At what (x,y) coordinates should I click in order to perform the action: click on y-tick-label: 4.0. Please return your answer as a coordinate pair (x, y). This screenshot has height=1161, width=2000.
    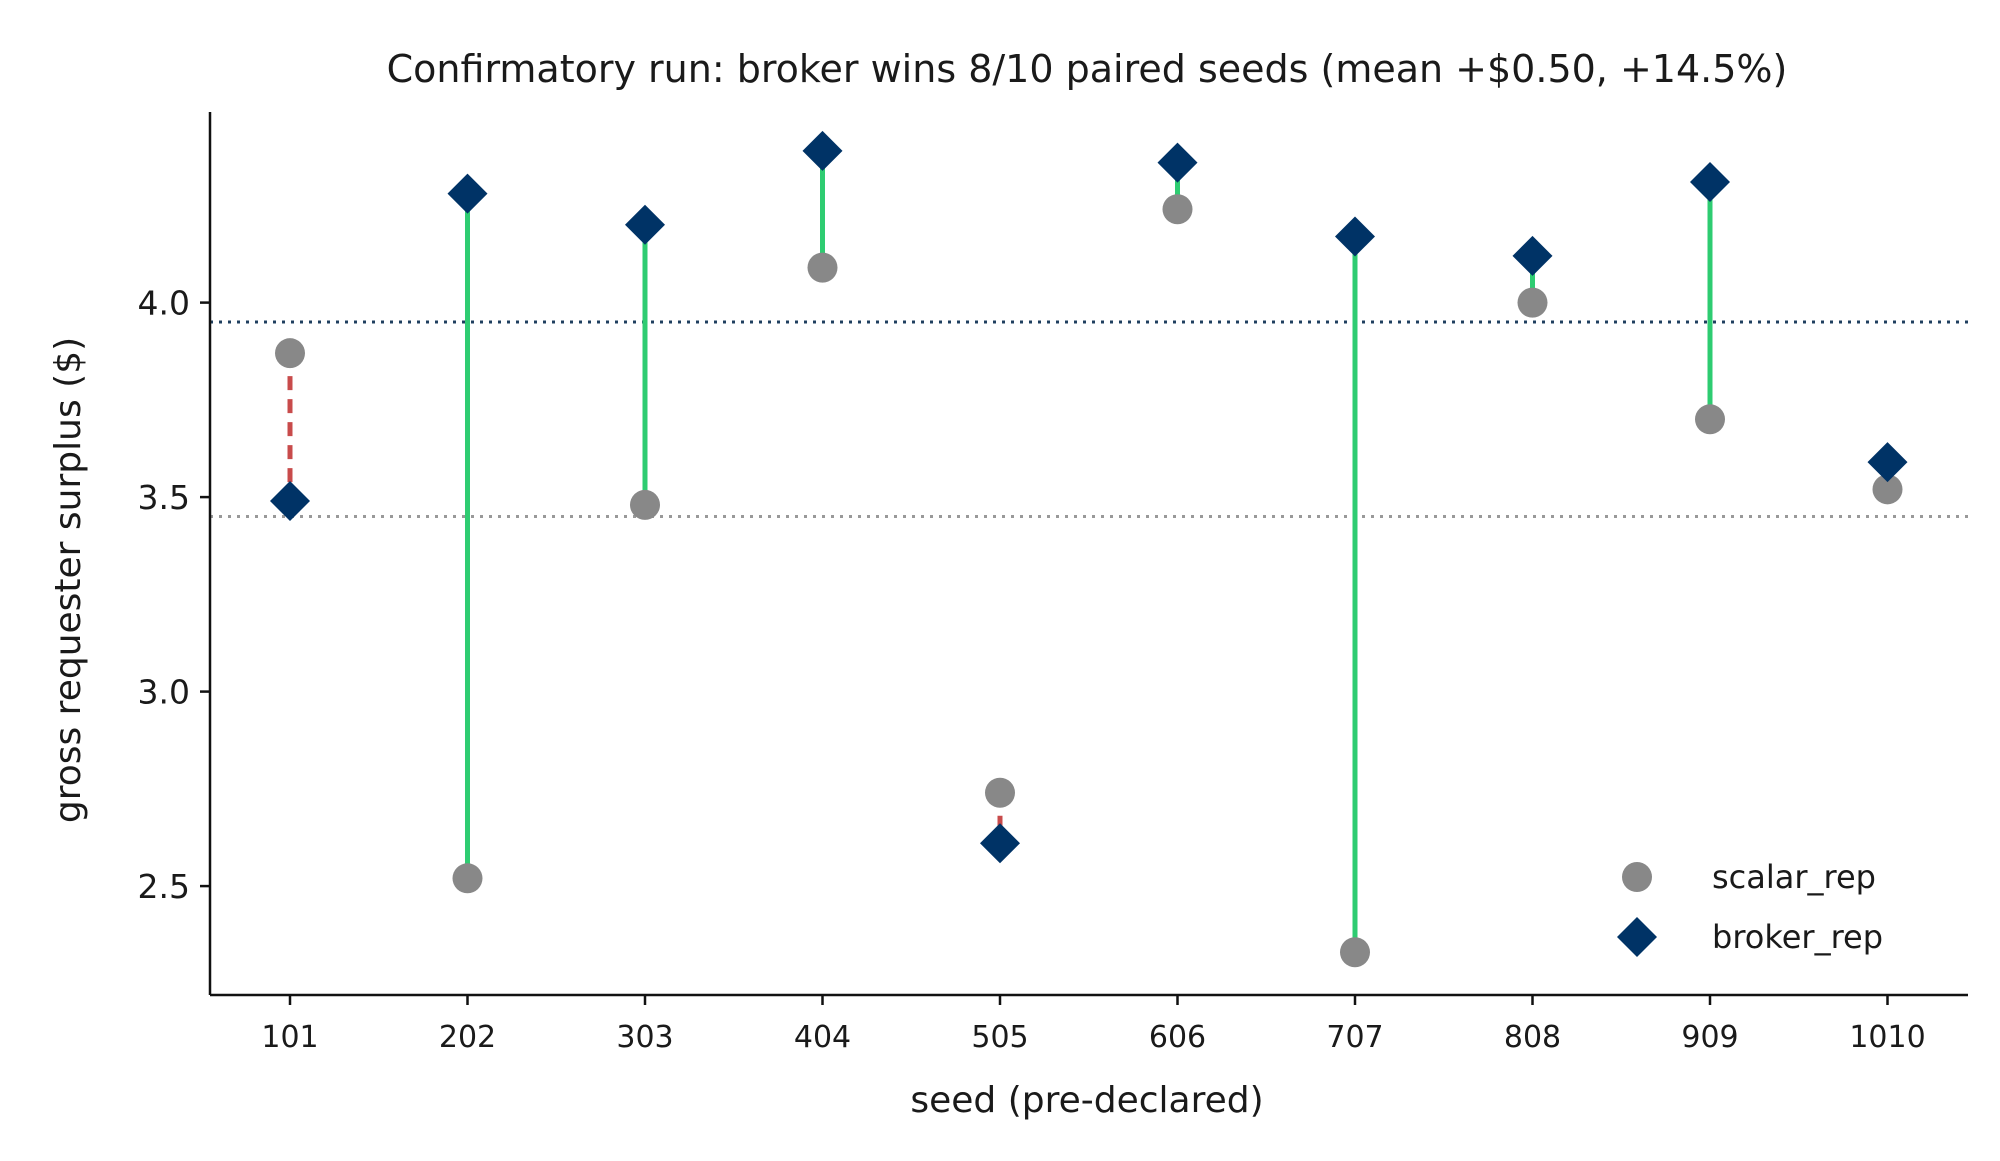
    Looking at the image, I should click on (164, 303).